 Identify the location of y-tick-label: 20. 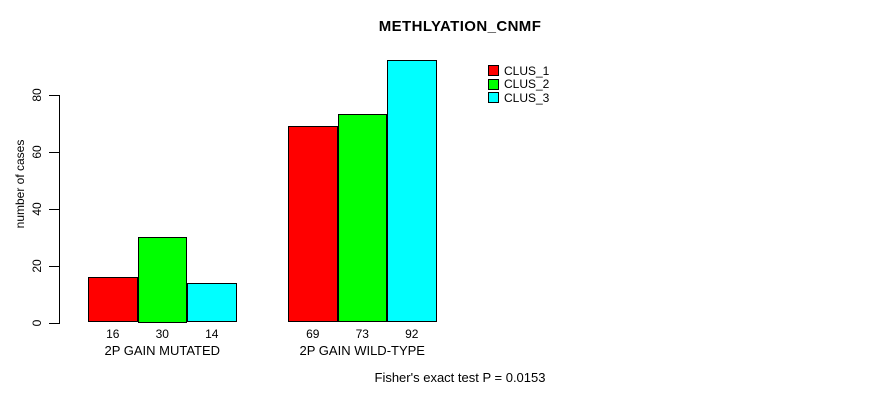
(37, 265).